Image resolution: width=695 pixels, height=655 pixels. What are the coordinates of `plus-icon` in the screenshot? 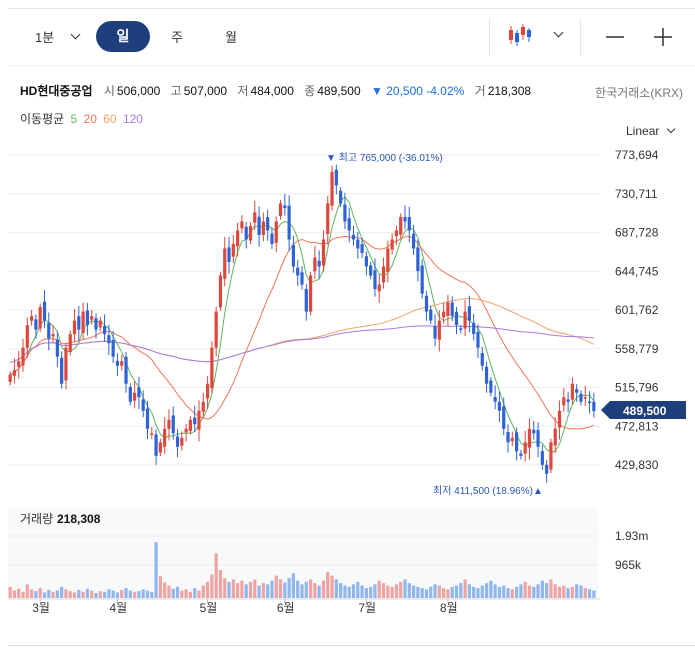 It's located at (663, 37).